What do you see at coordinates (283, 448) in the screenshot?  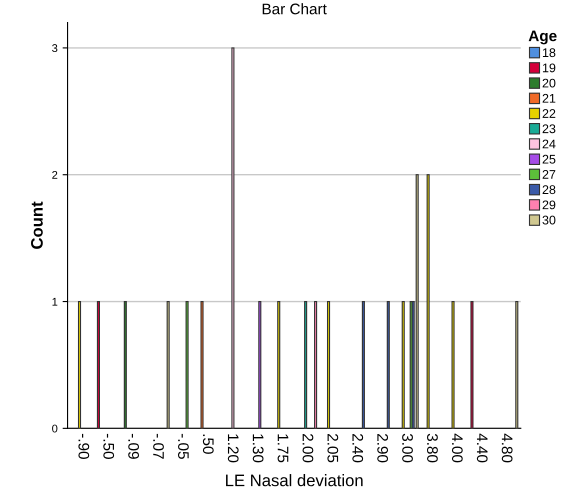 I see `x-tick-label: 1.75` at bounding box center [283, 448].